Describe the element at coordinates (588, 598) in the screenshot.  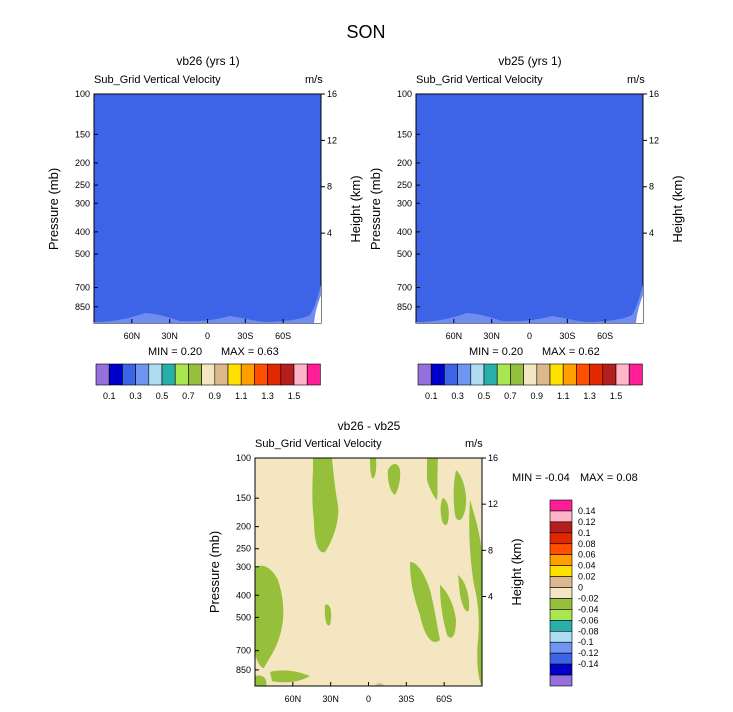
I see `colorbar-label: -0.02` at that location.